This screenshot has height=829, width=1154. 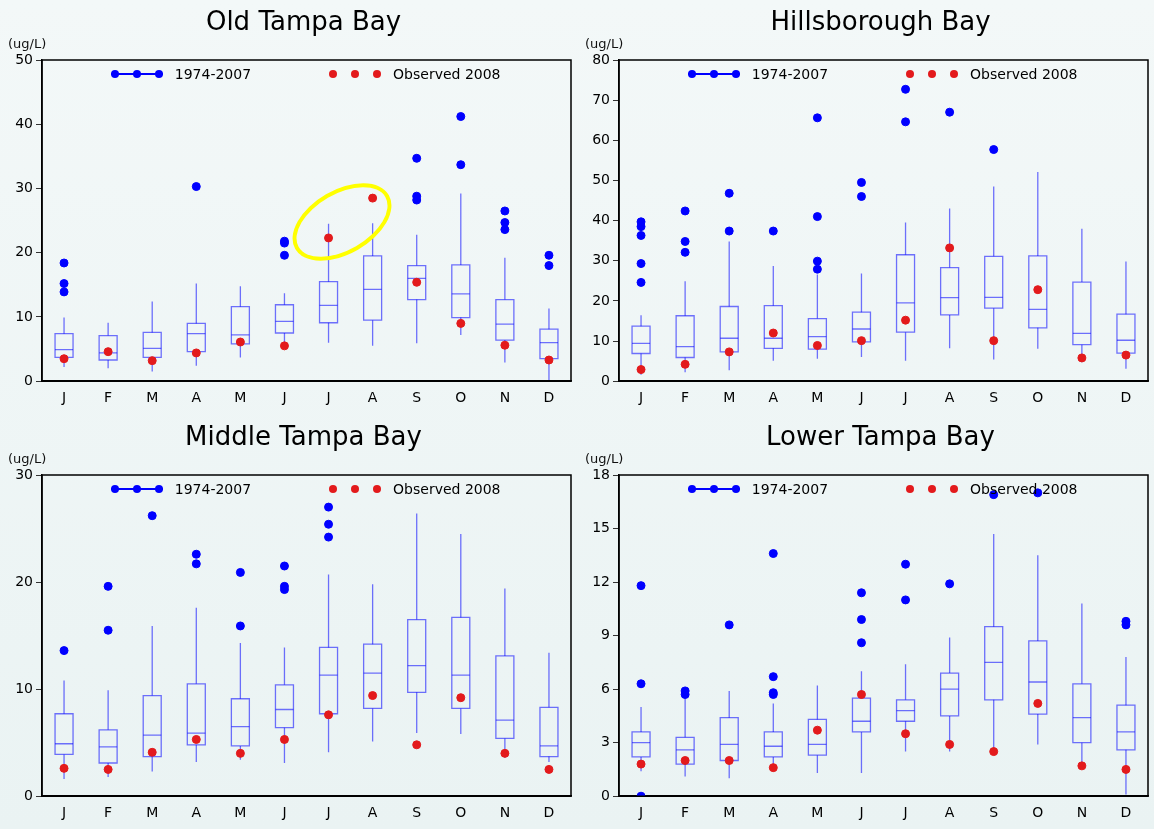 What do you see at coordinates (601, 58) in the screenshot?
I see `y-tick-label: 80` at bounding box center [601, 58].